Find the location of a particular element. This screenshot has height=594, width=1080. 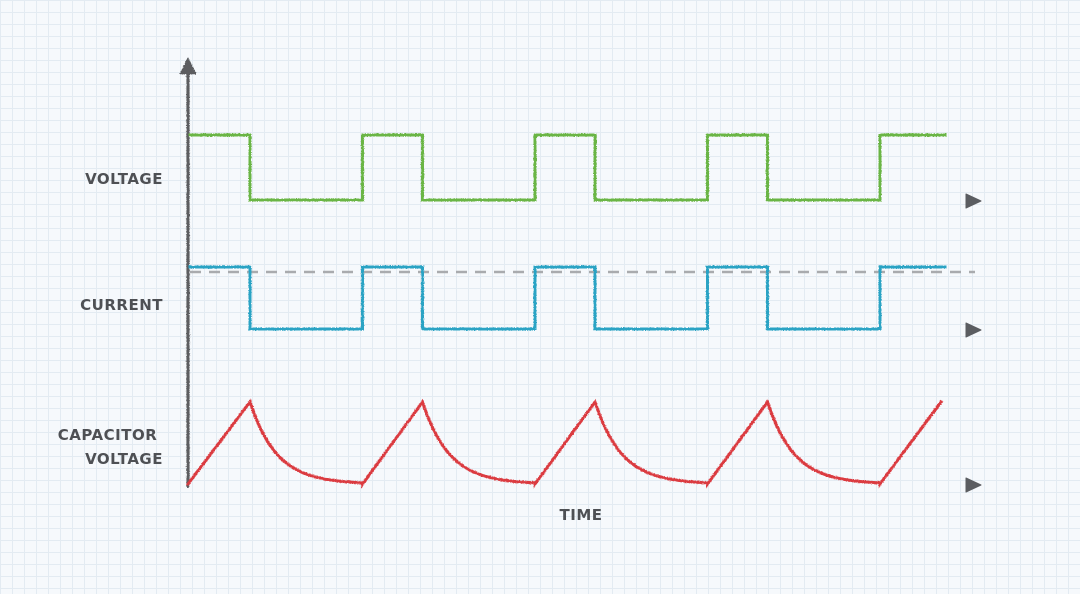

current-axis-arrow-icon is located at coordinates (973, 330).